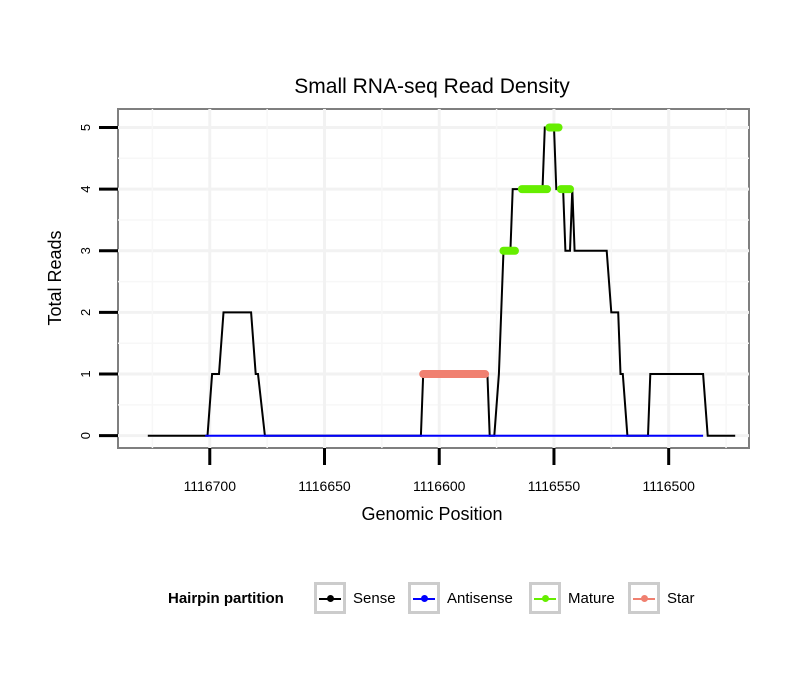  Describe the element at coordinates (668, 486) in the screenshot. I see `x-tick-label: 1116500` at that location.